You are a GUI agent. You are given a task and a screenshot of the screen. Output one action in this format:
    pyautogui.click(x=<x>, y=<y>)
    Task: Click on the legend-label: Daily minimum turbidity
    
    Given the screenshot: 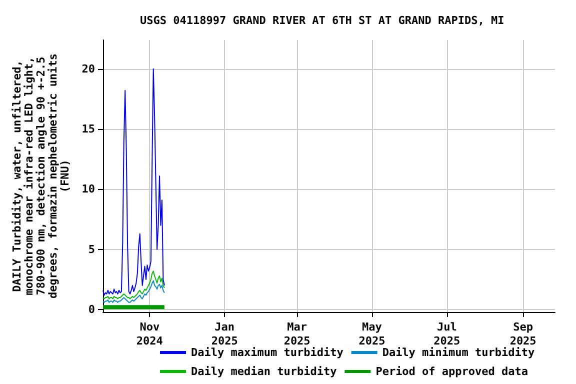 What is the action you would take?
    pyautogui.click(x=459, y=352)
    